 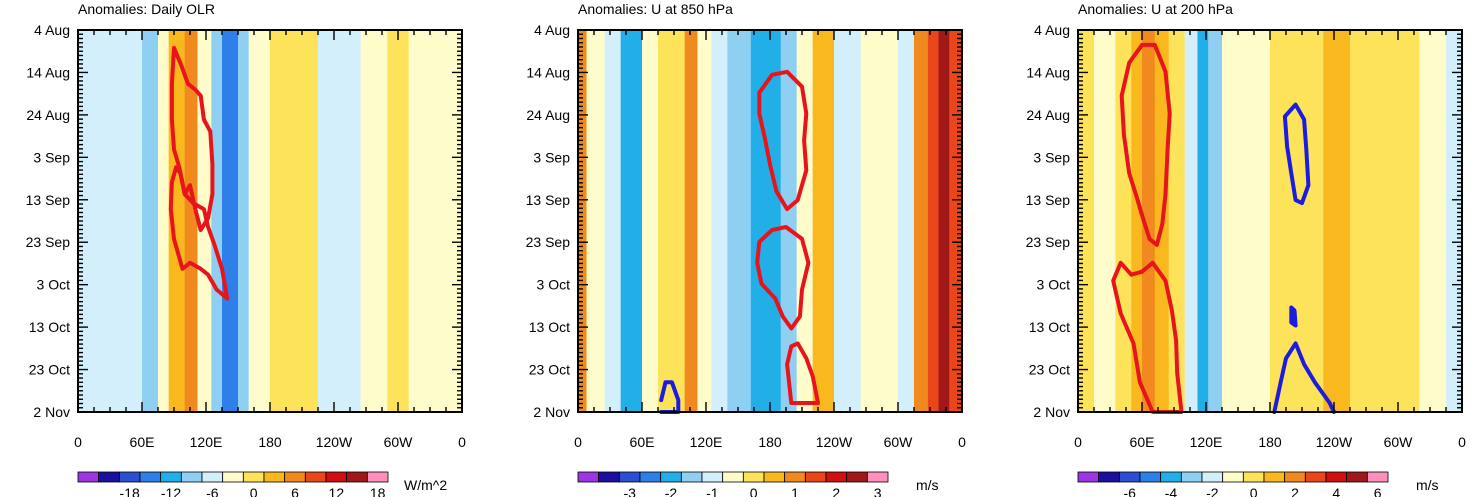 I want to click on colorbar-label: -1, so click(x=712, y=491).